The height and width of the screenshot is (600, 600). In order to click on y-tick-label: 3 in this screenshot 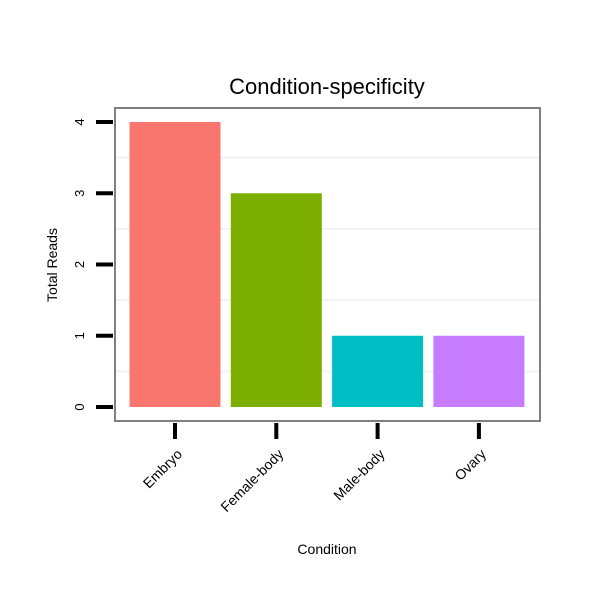, I will do `click(79, 193)`.